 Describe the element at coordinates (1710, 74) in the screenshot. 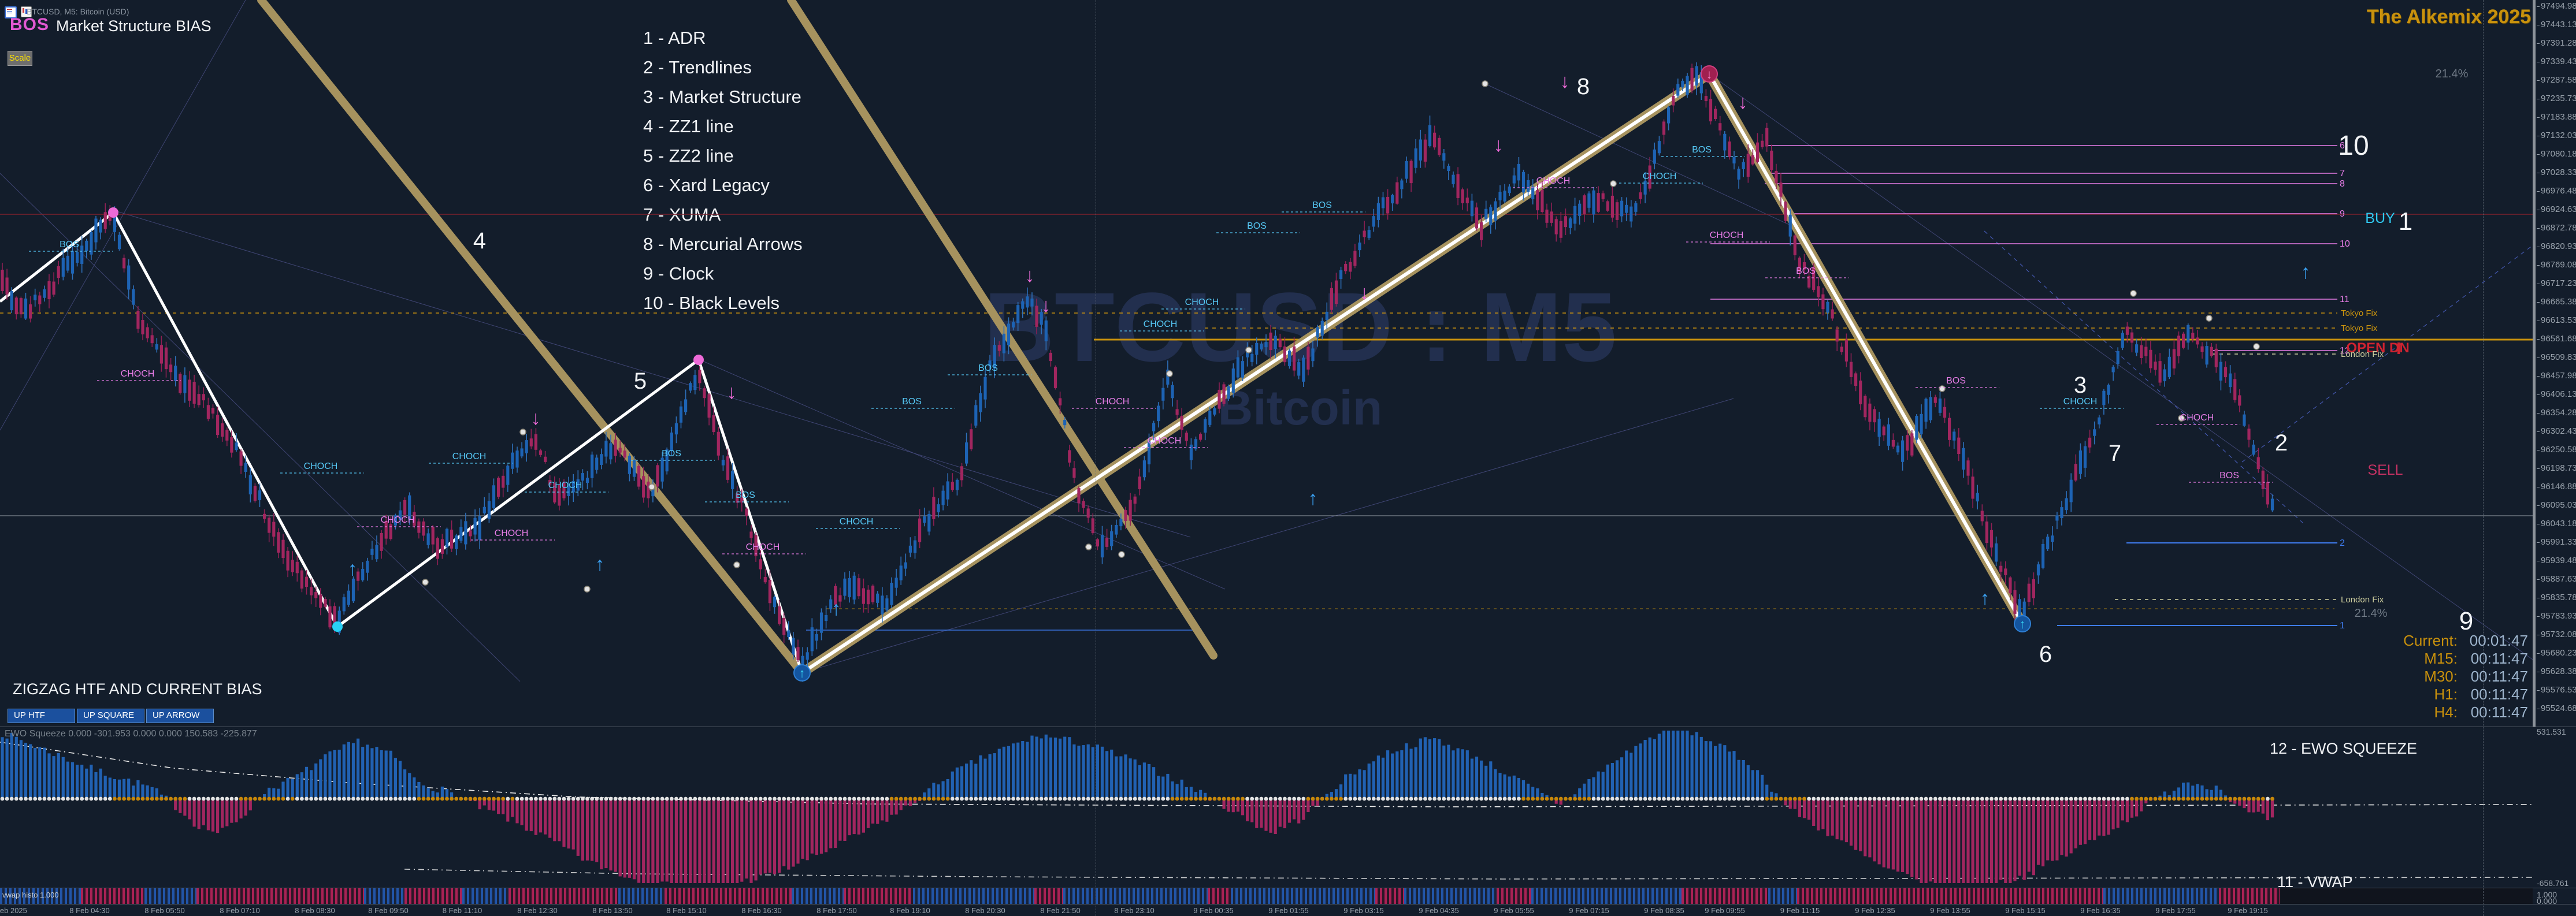

I see `xard-signal-circle` at that location.